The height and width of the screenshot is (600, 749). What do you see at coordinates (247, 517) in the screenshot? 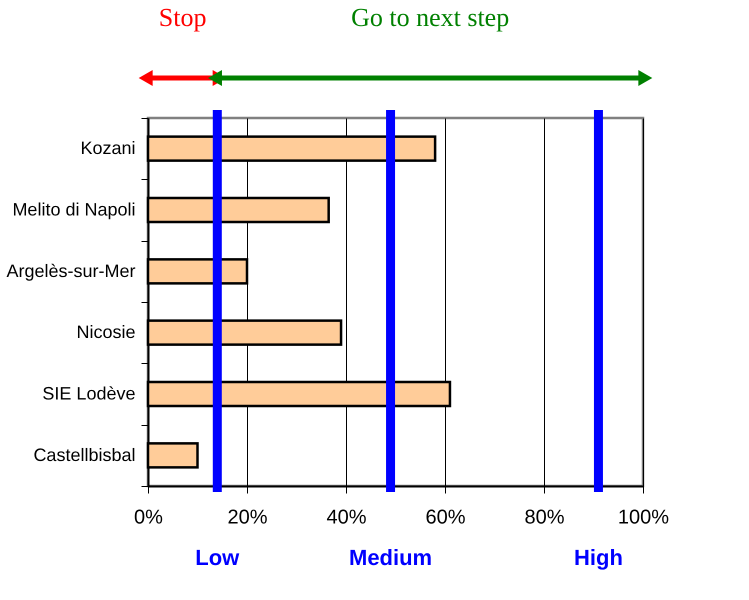
I see `x-tick-label: 20%` at bounding box center [247, 517].